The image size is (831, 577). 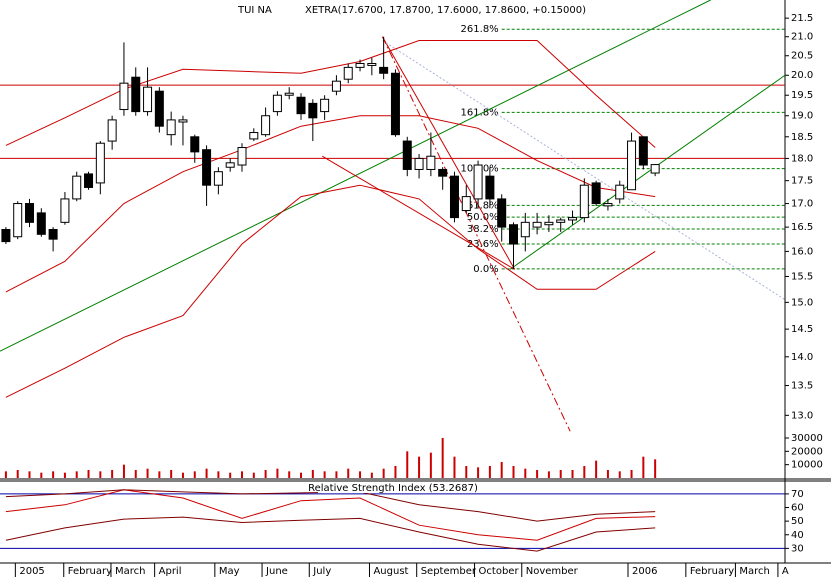 I want to click on y-tick-label: 17.5, so click(x=802, y=181).